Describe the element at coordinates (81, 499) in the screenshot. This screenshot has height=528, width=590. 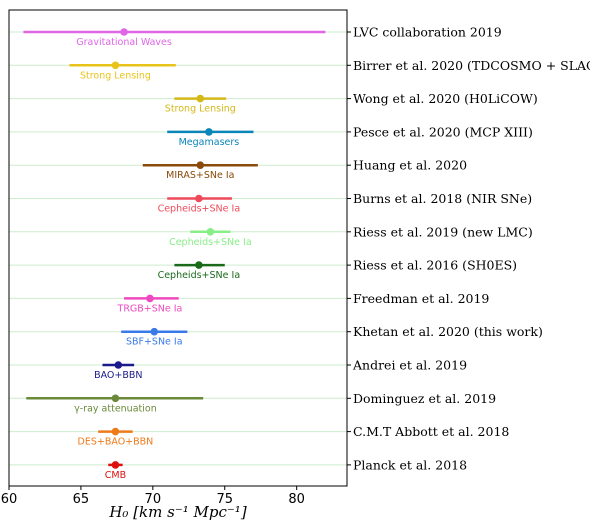
I see `x-tick-label: 65` at that location.